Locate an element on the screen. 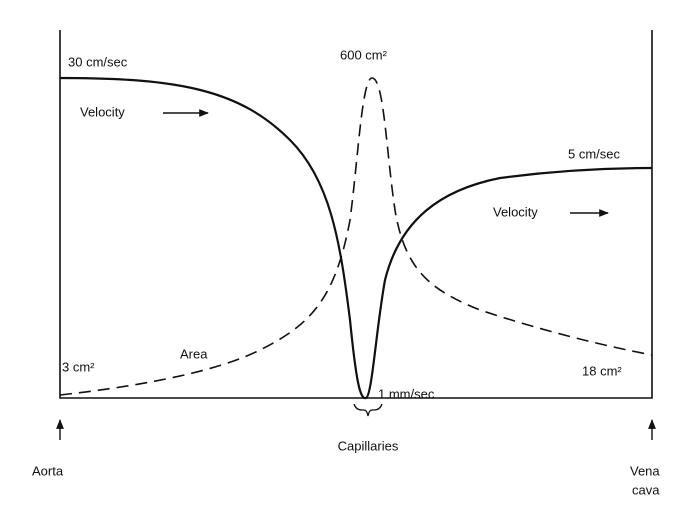  label: 3 cm² is located at coordinates (78, 366).